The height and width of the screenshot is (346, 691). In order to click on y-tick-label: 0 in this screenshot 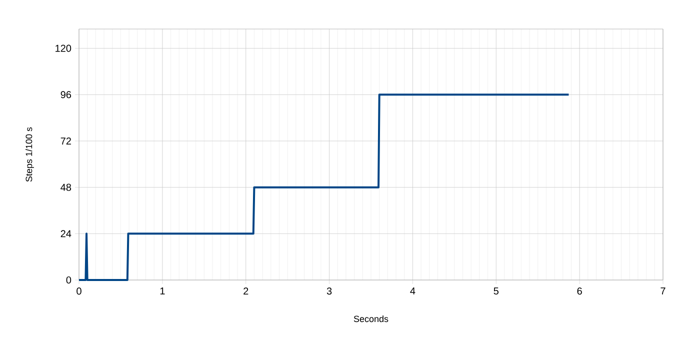, I will do `click(69, 280)`.